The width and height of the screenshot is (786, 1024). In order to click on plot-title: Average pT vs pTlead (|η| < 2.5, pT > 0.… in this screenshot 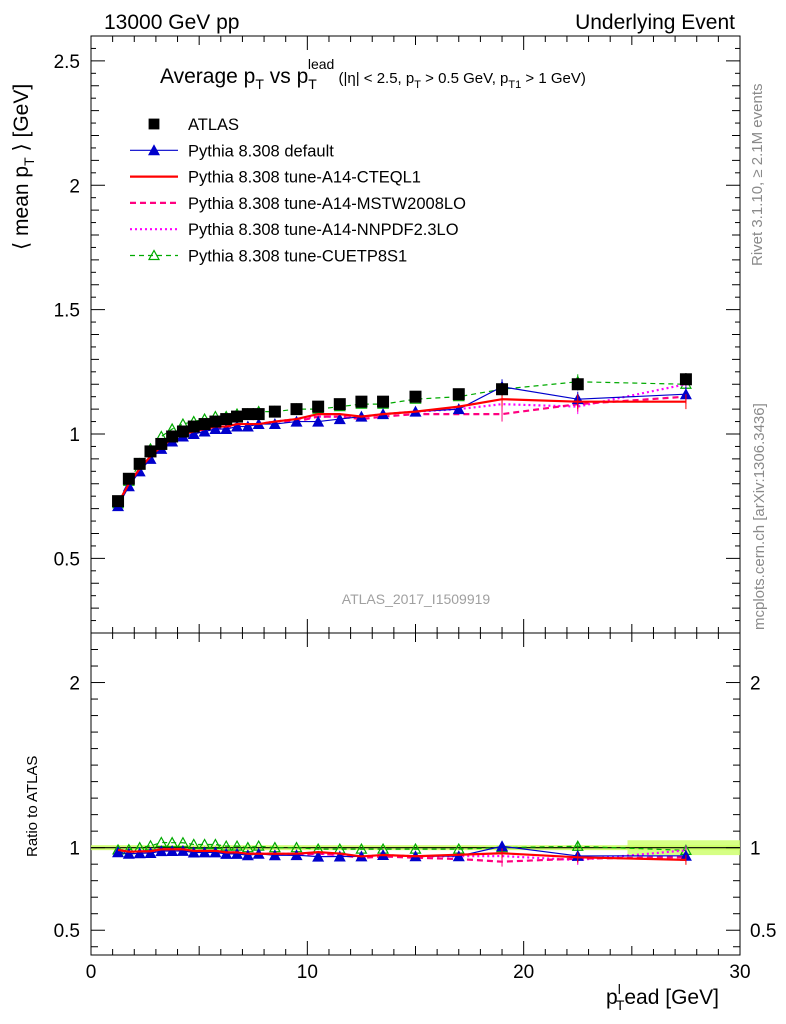, I will do `click(373, 74)`.